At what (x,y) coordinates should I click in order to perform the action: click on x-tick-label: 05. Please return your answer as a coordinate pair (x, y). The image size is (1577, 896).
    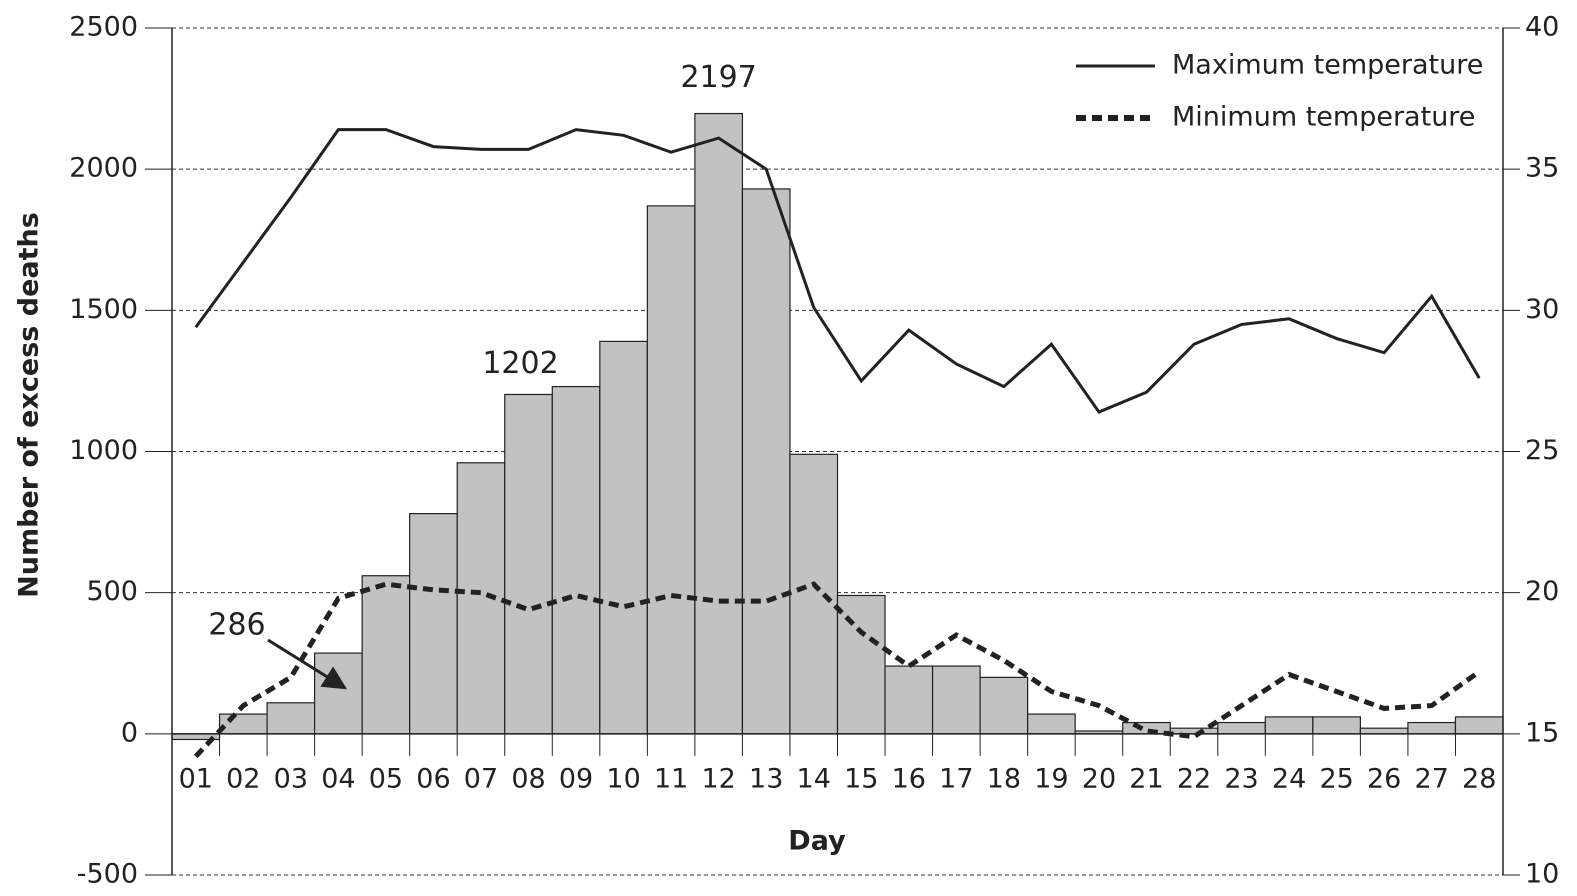
    Looking at the image, I should click on (386, 779).